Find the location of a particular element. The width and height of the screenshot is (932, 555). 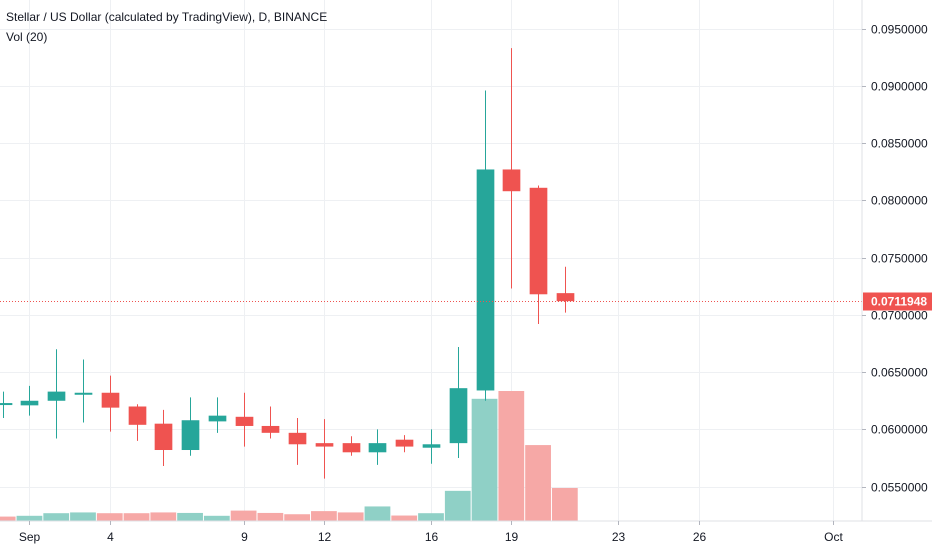

x-tick-label: Sep is located at coordinates (30, 537).